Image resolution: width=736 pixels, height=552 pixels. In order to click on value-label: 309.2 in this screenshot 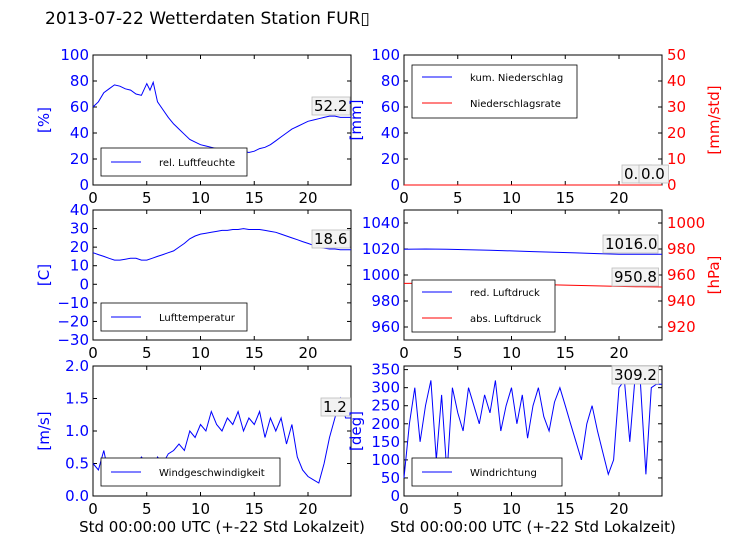, I will do `click(635, 375)`.